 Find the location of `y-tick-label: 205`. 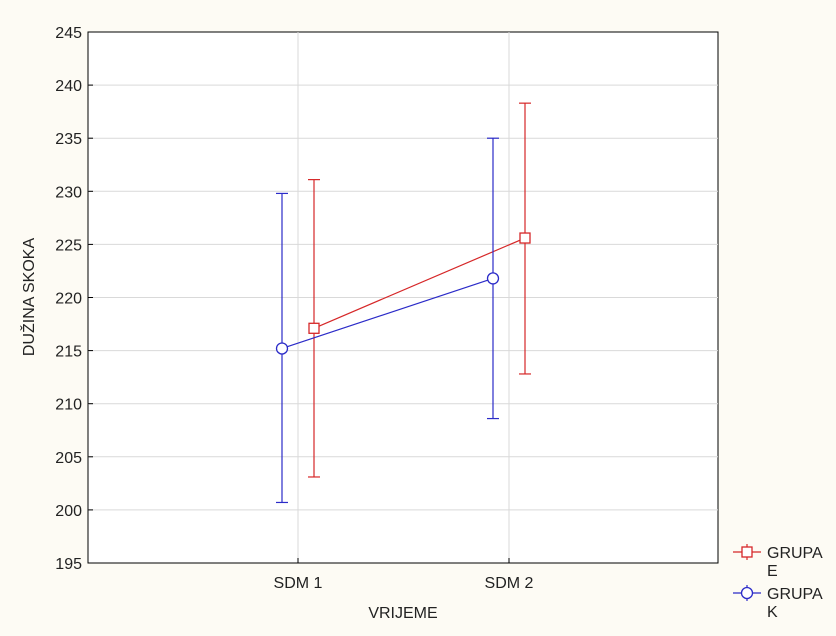

y-tick-label: 205 is located at coordinates (68, 458).